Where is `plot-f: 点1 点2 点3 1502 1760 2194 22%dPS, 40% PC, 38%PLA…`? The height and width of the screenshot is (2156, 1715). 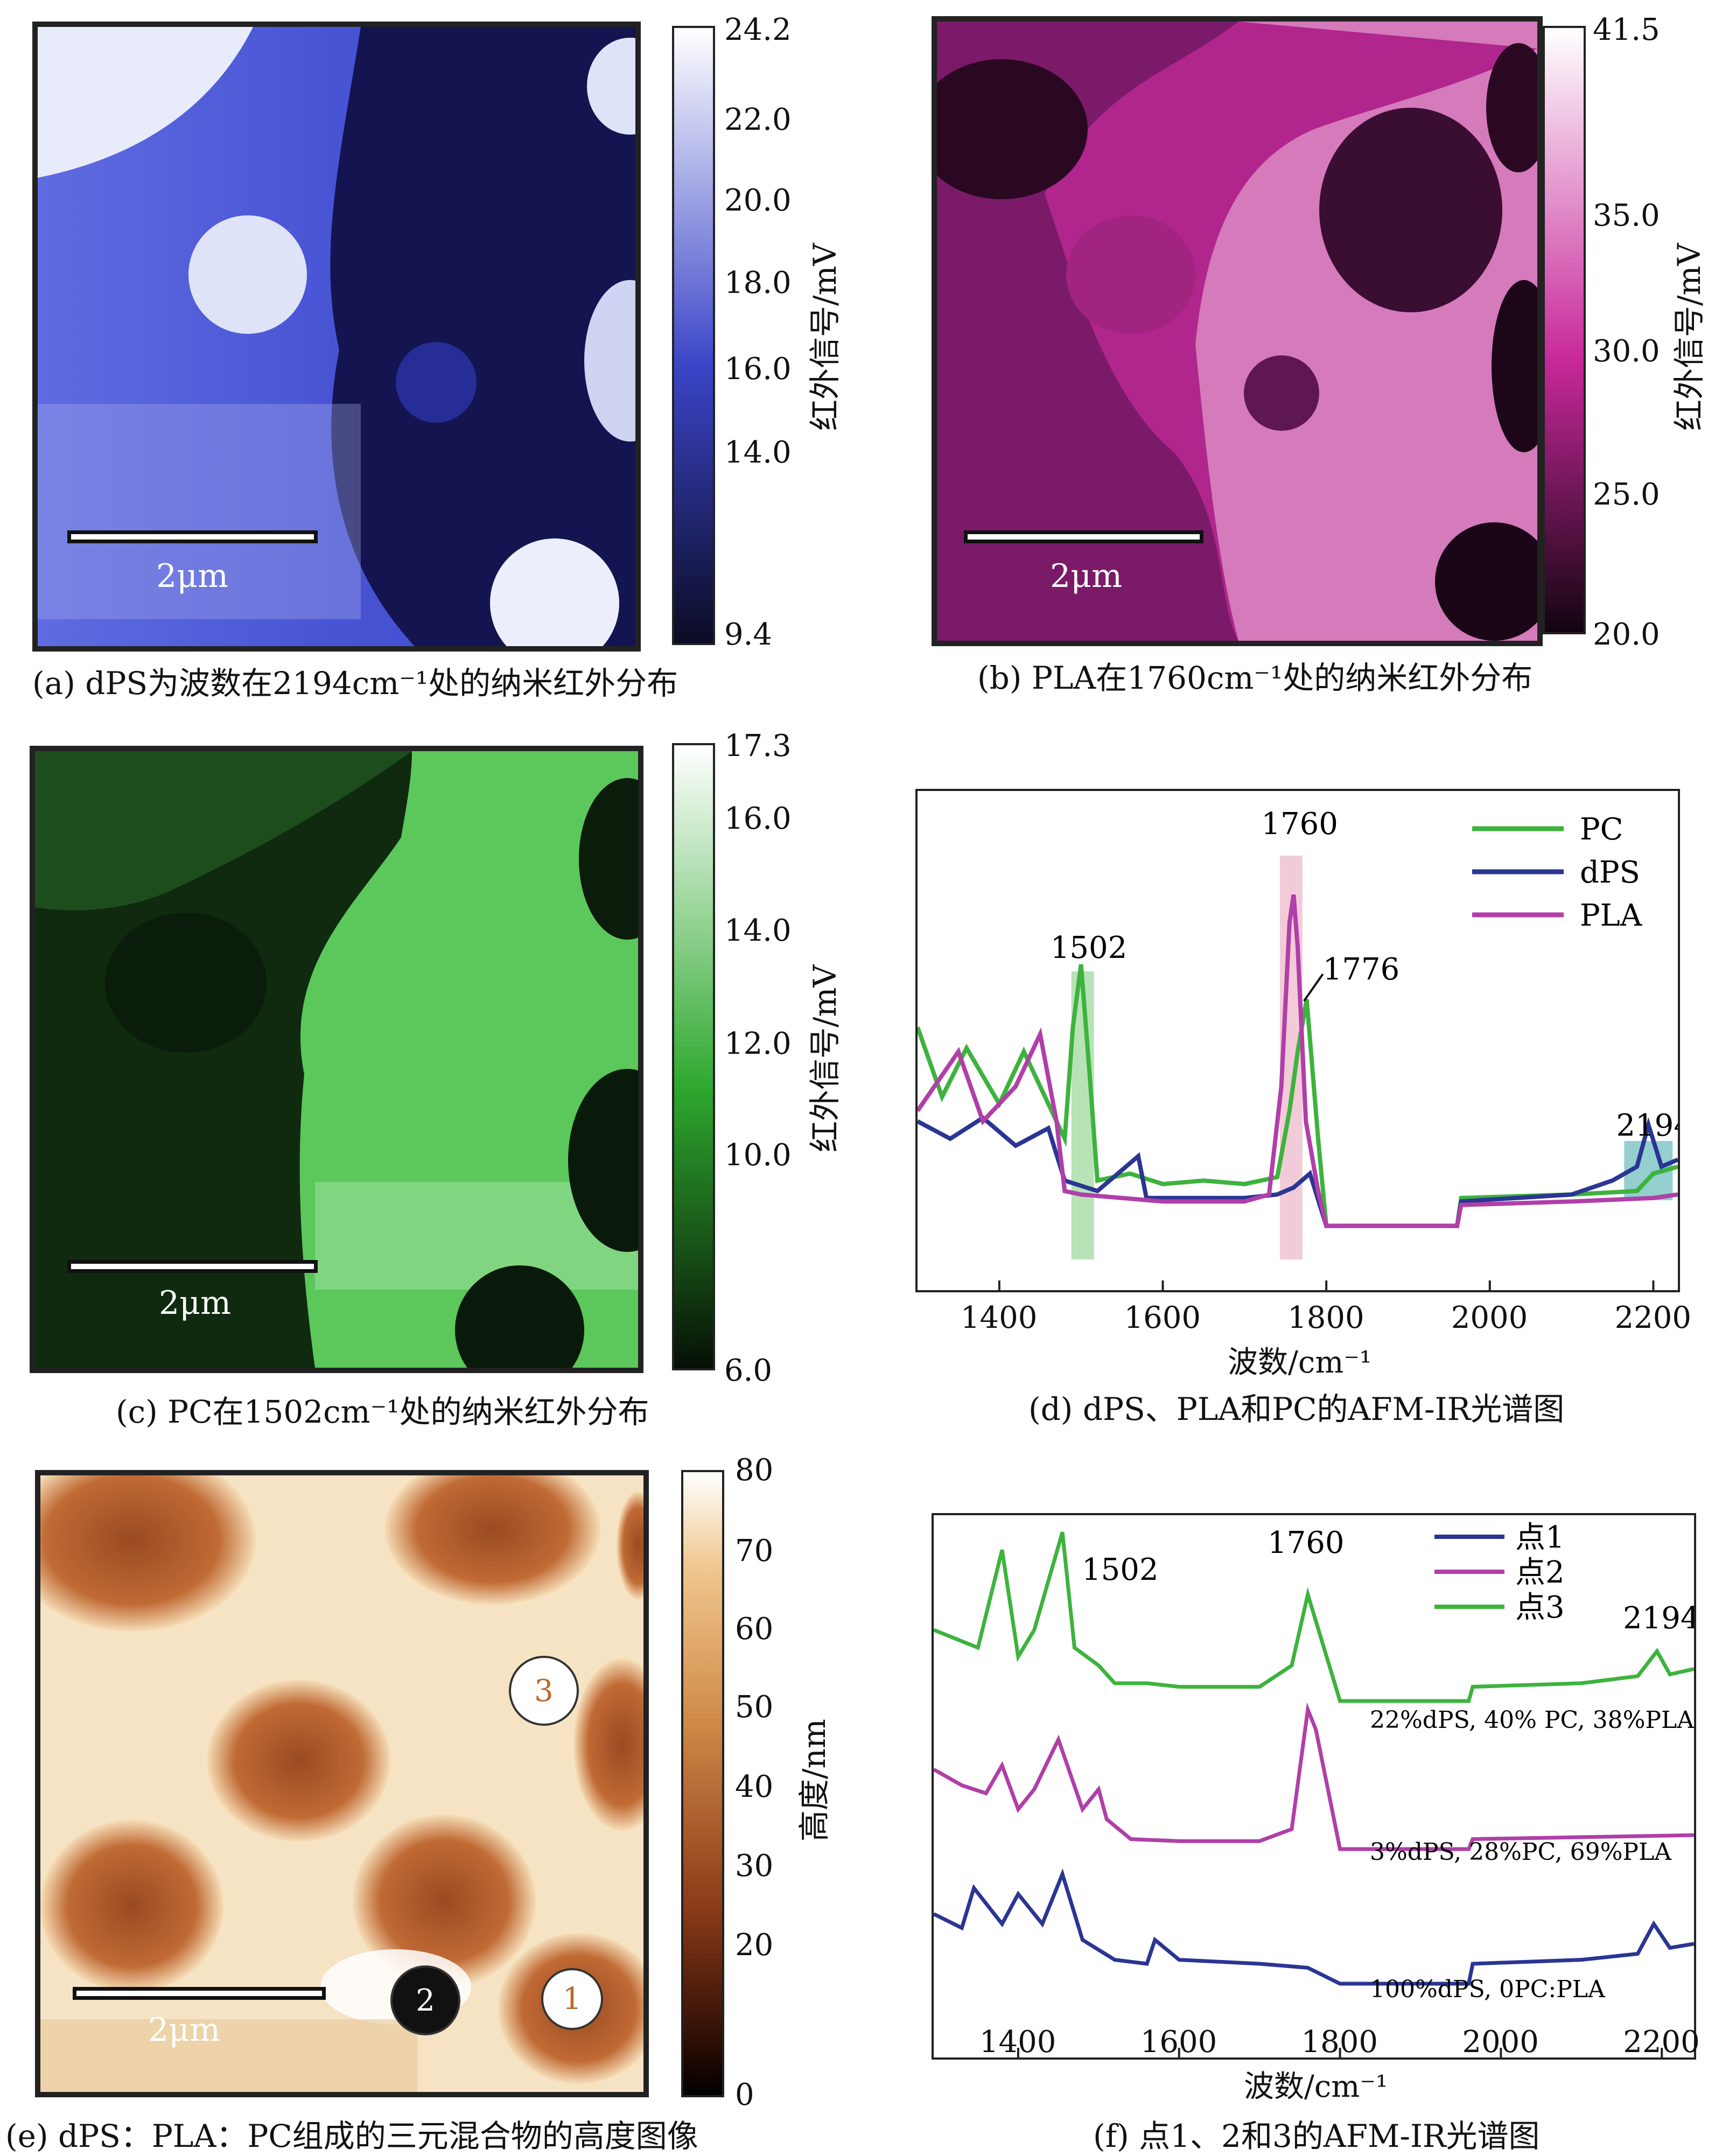 plot-f: 点1 点2 点3 1502 1760 2194 22%dPS, 40% PC, 38%PLA… is located at coordinates (1316, 1786).